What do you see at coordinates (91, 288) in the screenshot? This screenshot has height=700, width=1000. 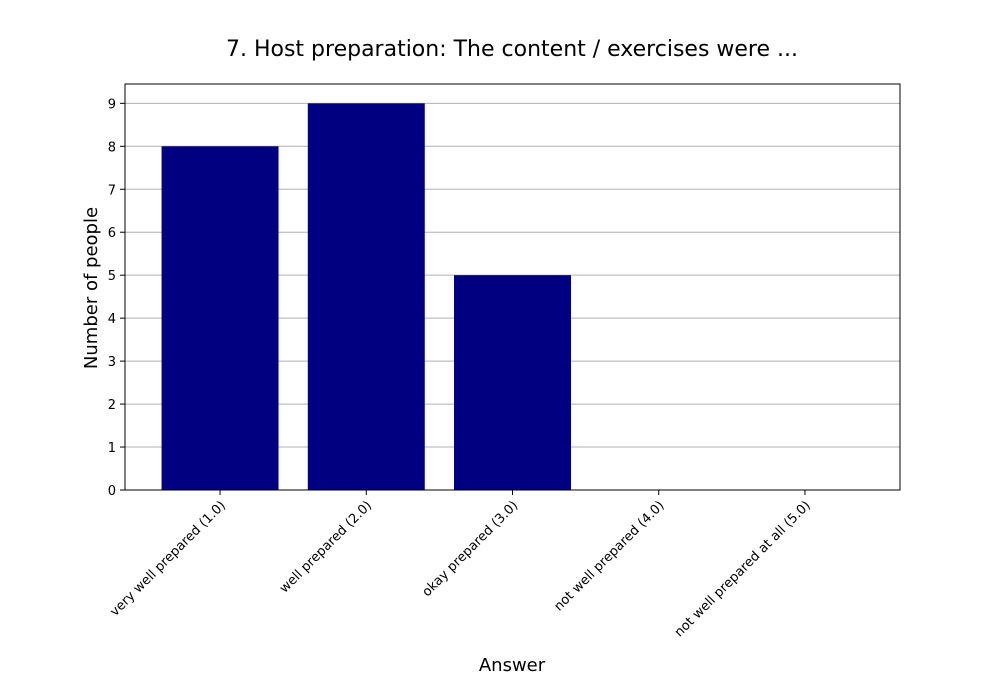 I see `y-axis-label: Number of people` at bounding box center [91, 288].